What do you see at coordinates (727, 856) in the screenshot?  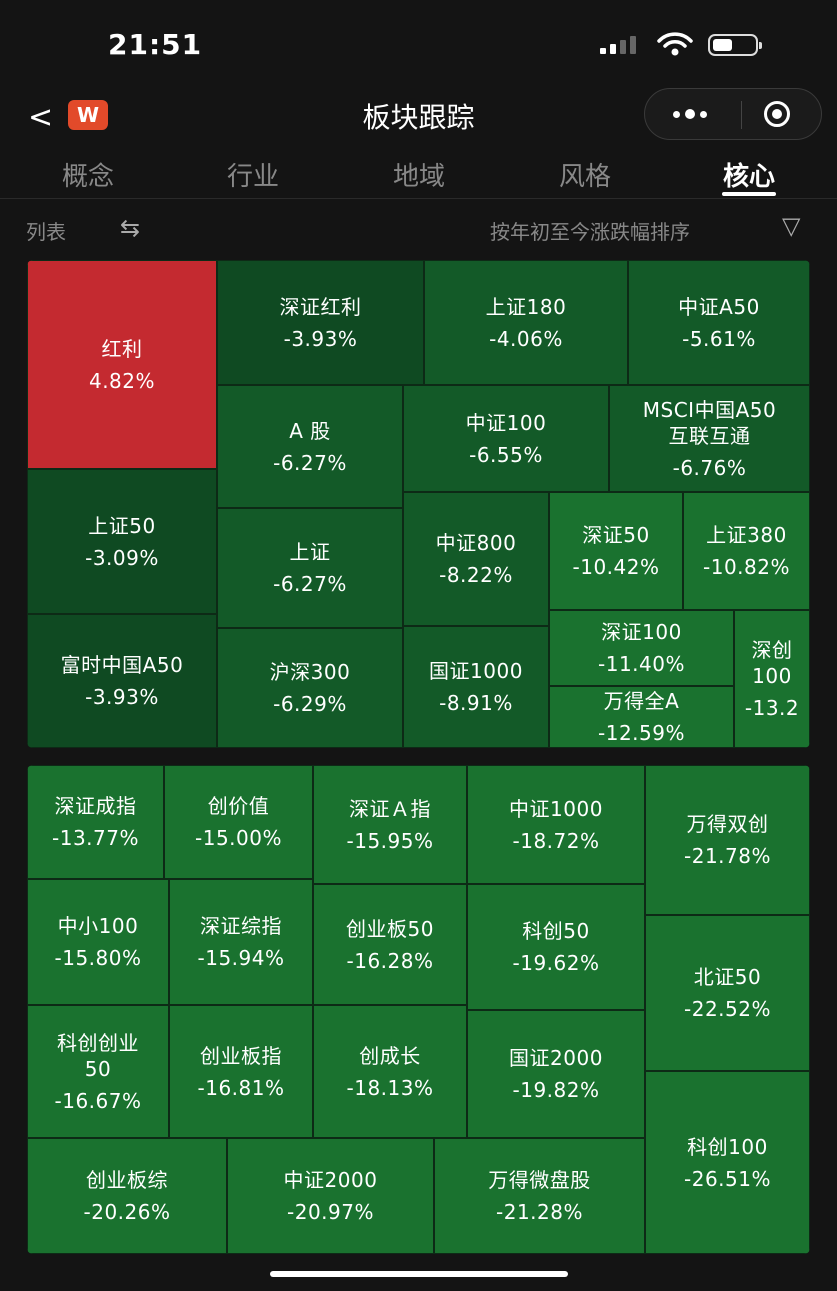 I see `index-change: -21.78%` at bounding box center [727, 856].